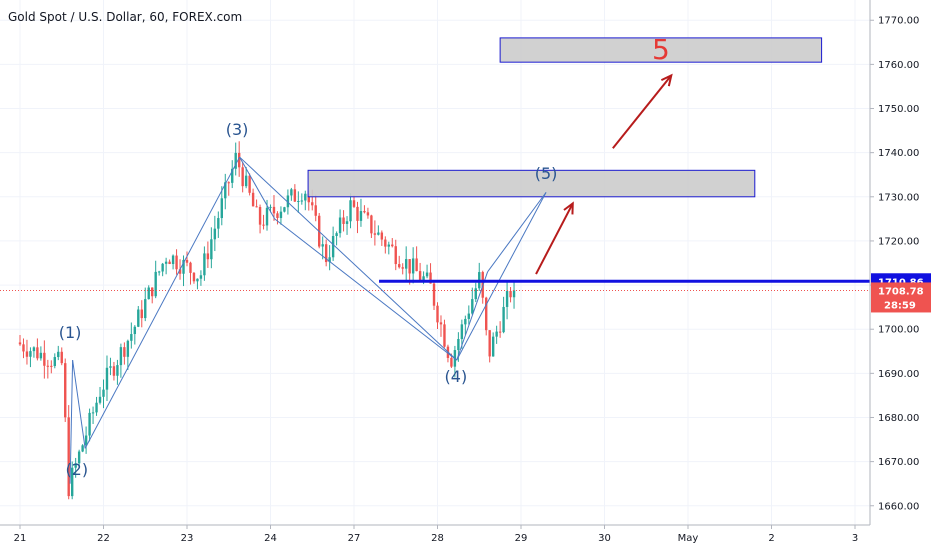 The width and height of the screenshot is (932, 550). I want to click on target-zone-label: 5, so click(661, 49).